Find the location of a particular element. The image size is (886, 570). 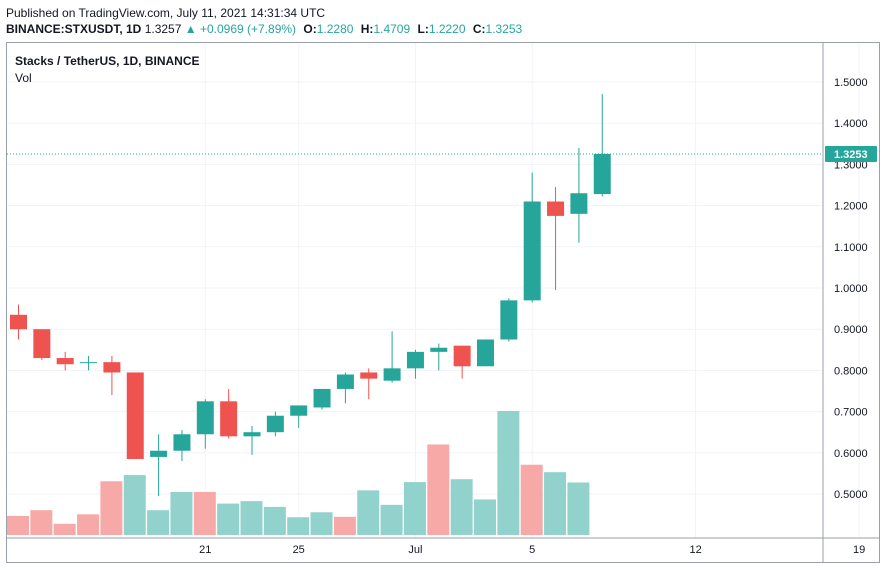

last-price-badge-text: 1.3253 is located at coordinates (851, 155).